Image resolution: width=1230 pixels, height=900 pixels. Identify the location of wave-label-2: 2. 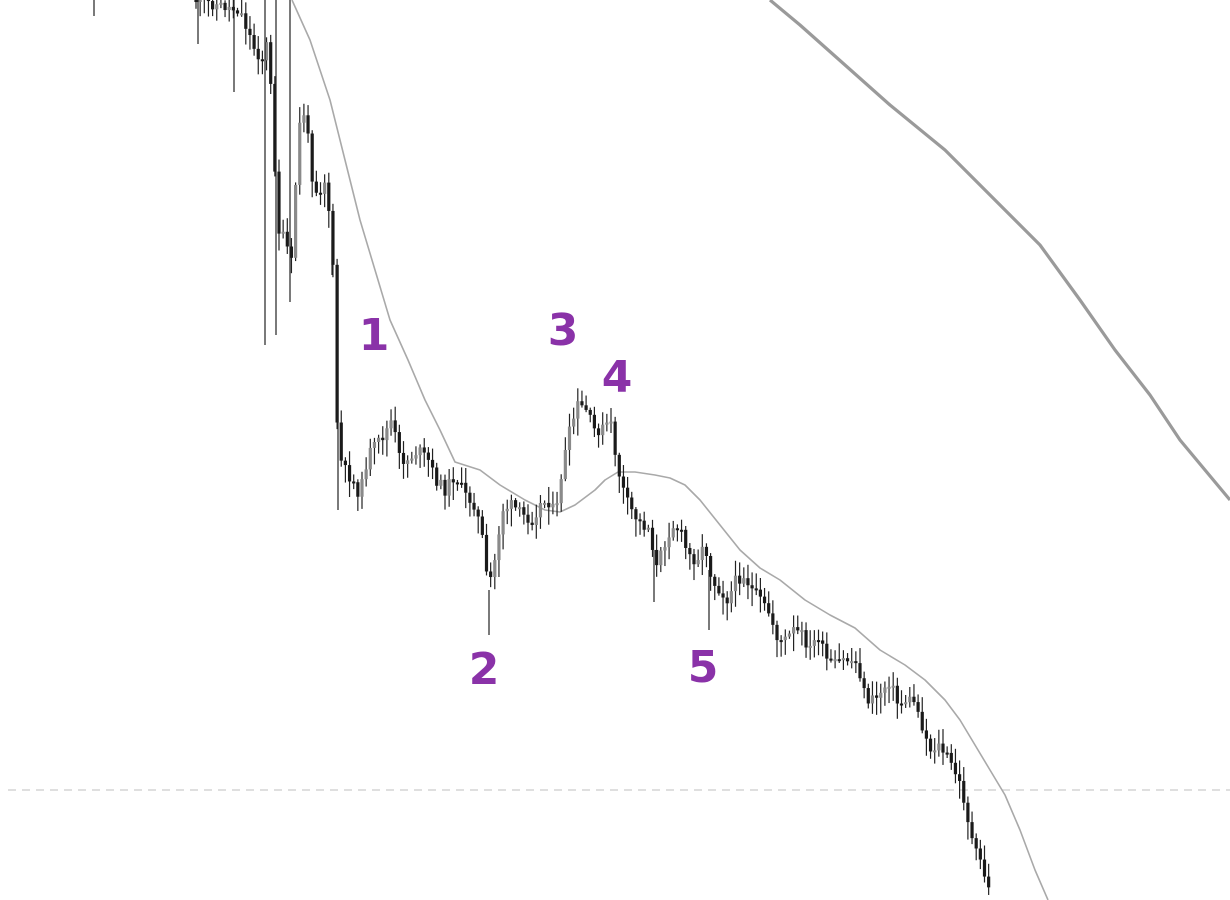
(484, 669).